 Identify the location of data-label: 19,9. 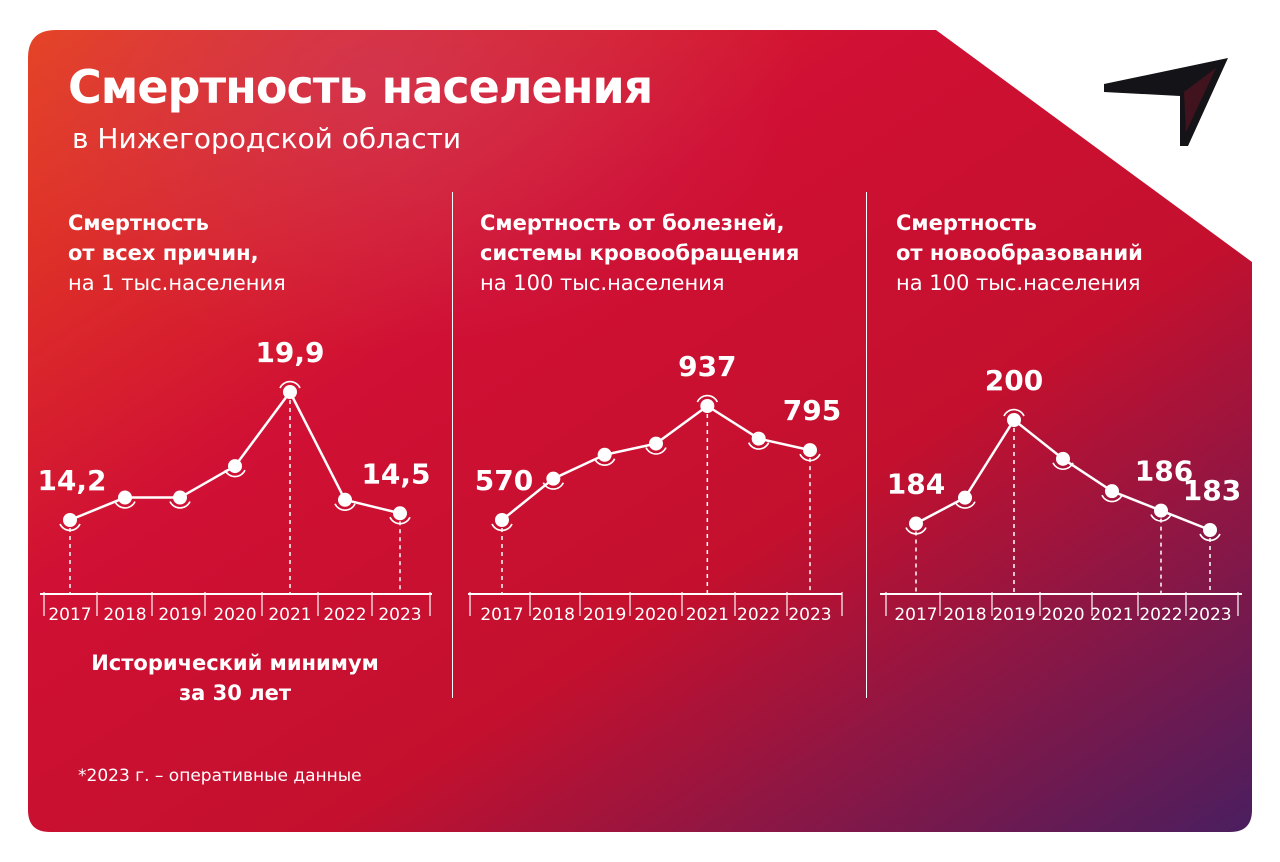
(289, 352).